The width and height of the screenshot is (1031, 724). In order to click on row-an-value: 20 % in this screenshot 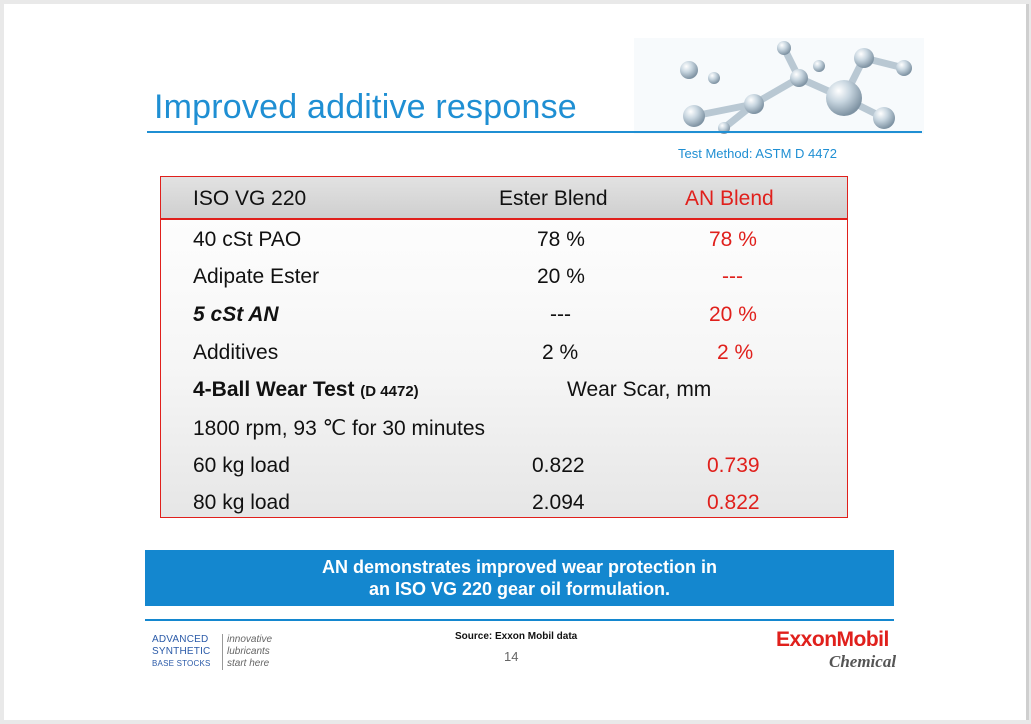, I will do `click(733, 314)`.